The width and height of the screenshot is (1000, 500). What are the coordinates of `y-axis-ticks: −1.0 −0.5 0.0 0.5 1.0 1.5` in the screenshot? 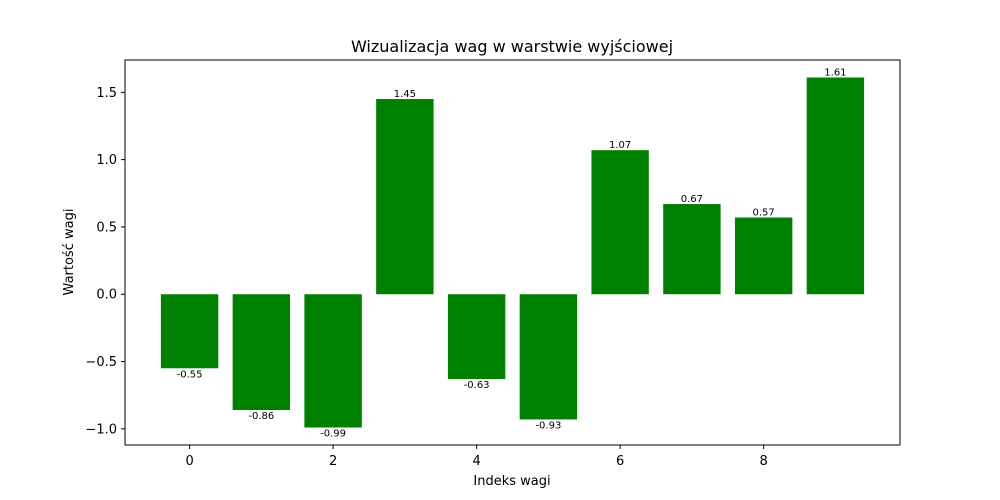 It's located at (105, 261).